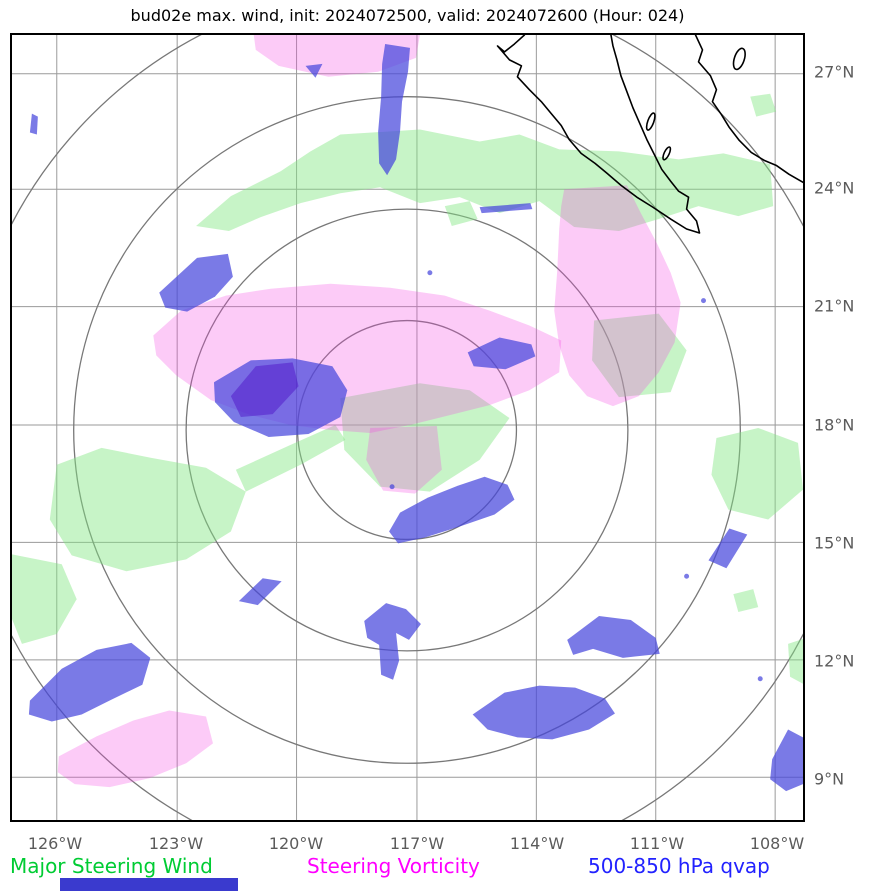 This screenshot has width=873, height=891. Describe the element at coordinates (834, 188) in the screenshot. I see `lat-tick-label: 24°N` at that location.